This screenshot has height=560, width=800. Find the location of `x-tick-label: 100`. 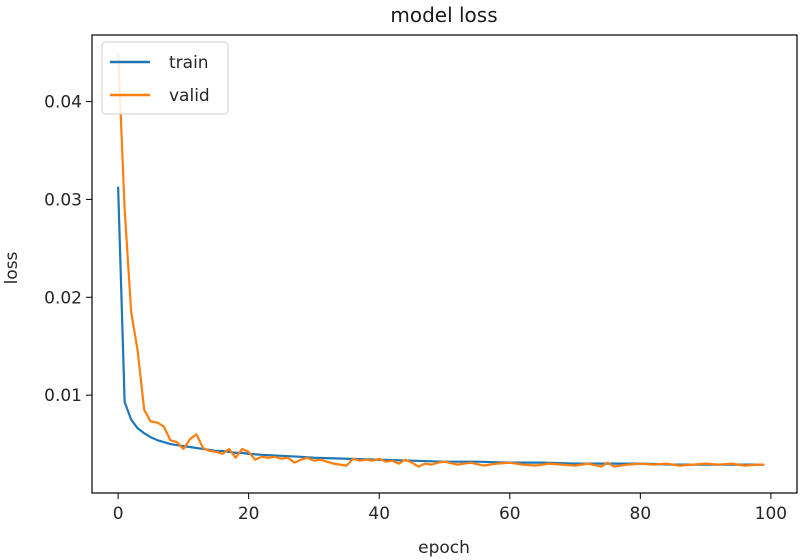

x-tick-label: 100 is located at coordinates (771, 514).